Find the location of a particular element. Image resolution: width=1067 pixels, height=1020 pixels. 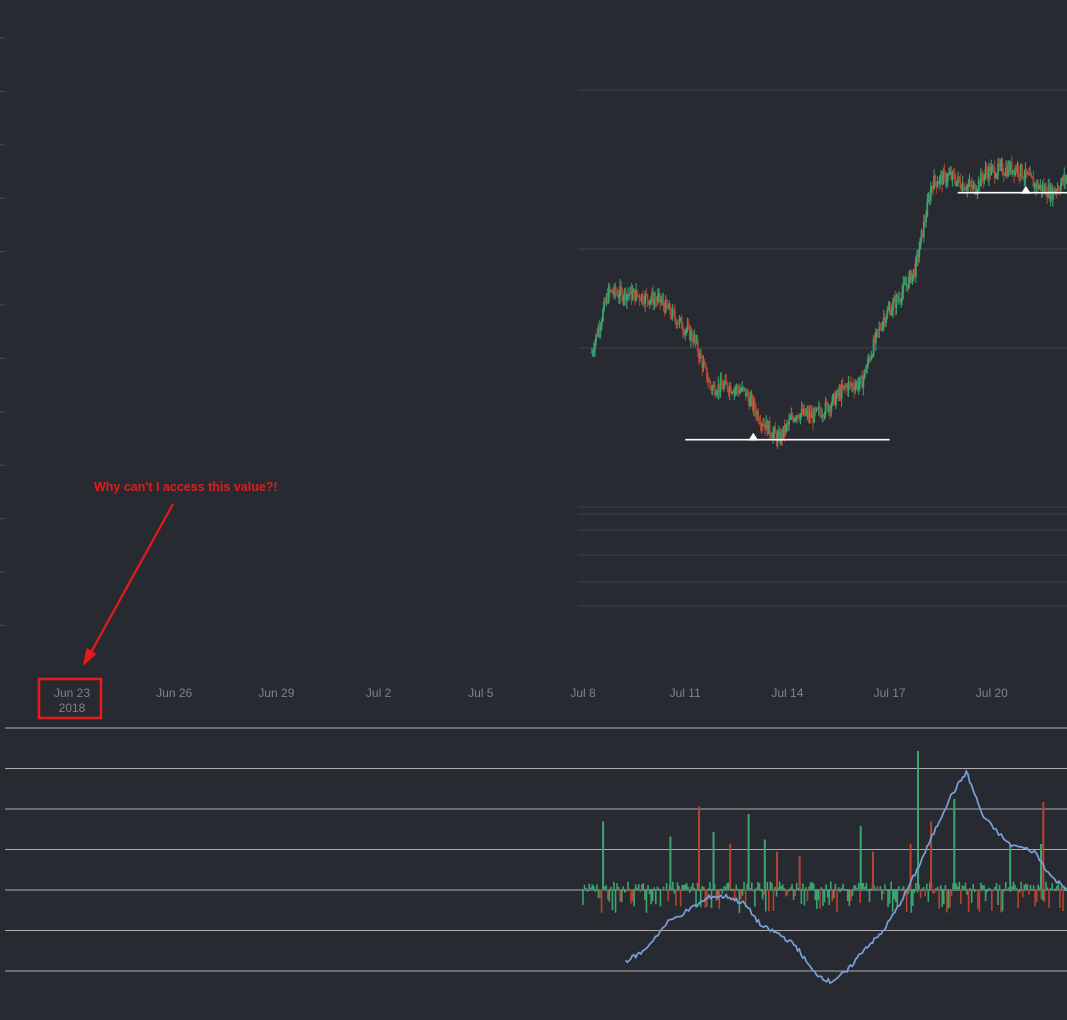

x-tick-label: Jul 8 is located at coordinates (583, 693).